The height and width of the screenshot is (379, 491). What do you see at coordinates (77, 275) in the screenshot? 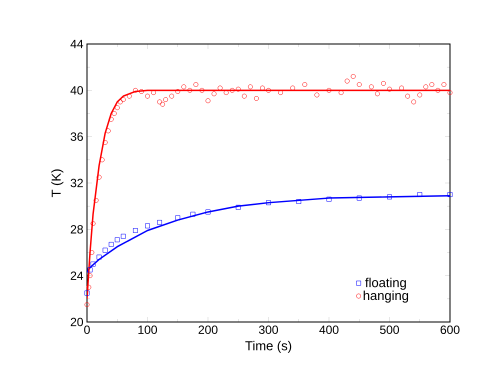
I see `y-tick-label: 24` at bounding box center [77, 275].